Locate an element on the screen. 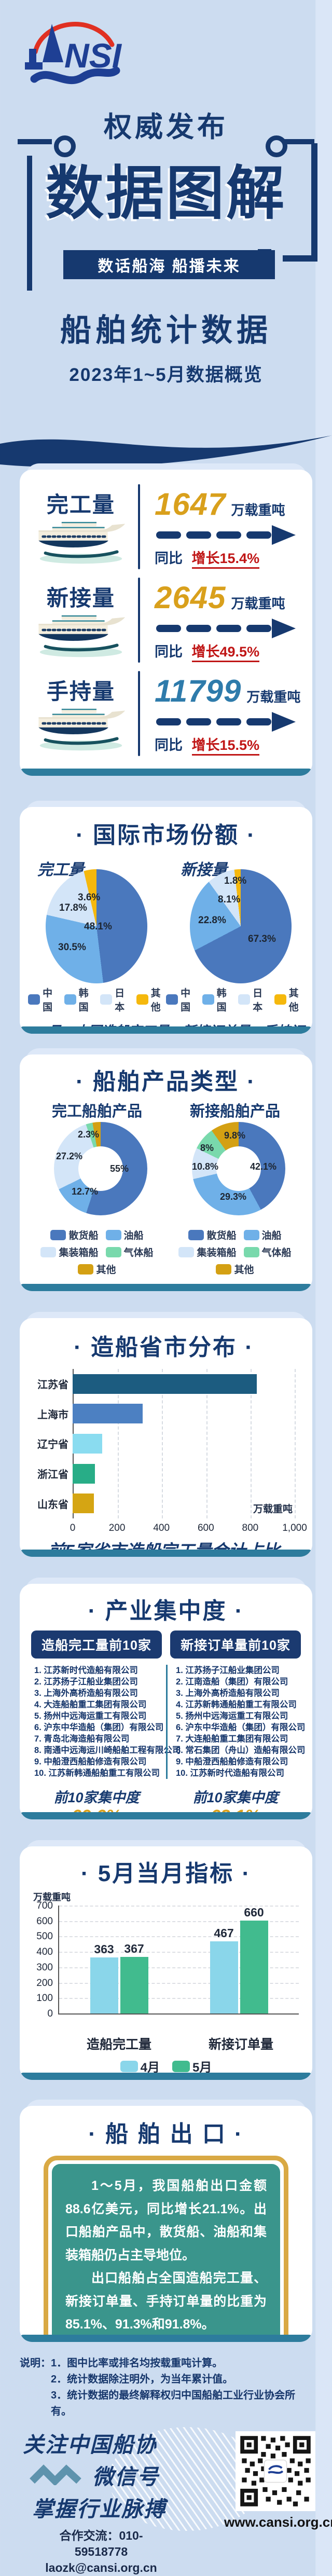 This screenshot has height=2576, width=332. pie-label: 67.3% is located at coordinates (262, 939).